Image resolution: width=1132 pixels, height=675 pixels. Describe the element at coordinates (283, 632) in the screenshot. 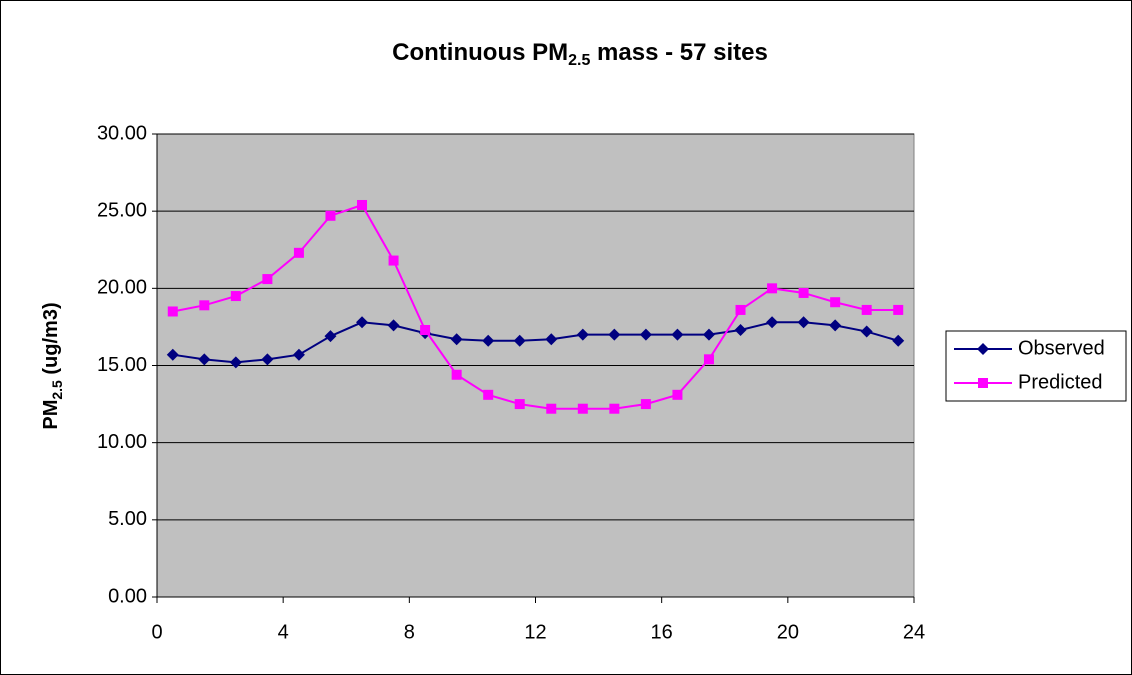

I see `x-tick-label: 4` at that location.